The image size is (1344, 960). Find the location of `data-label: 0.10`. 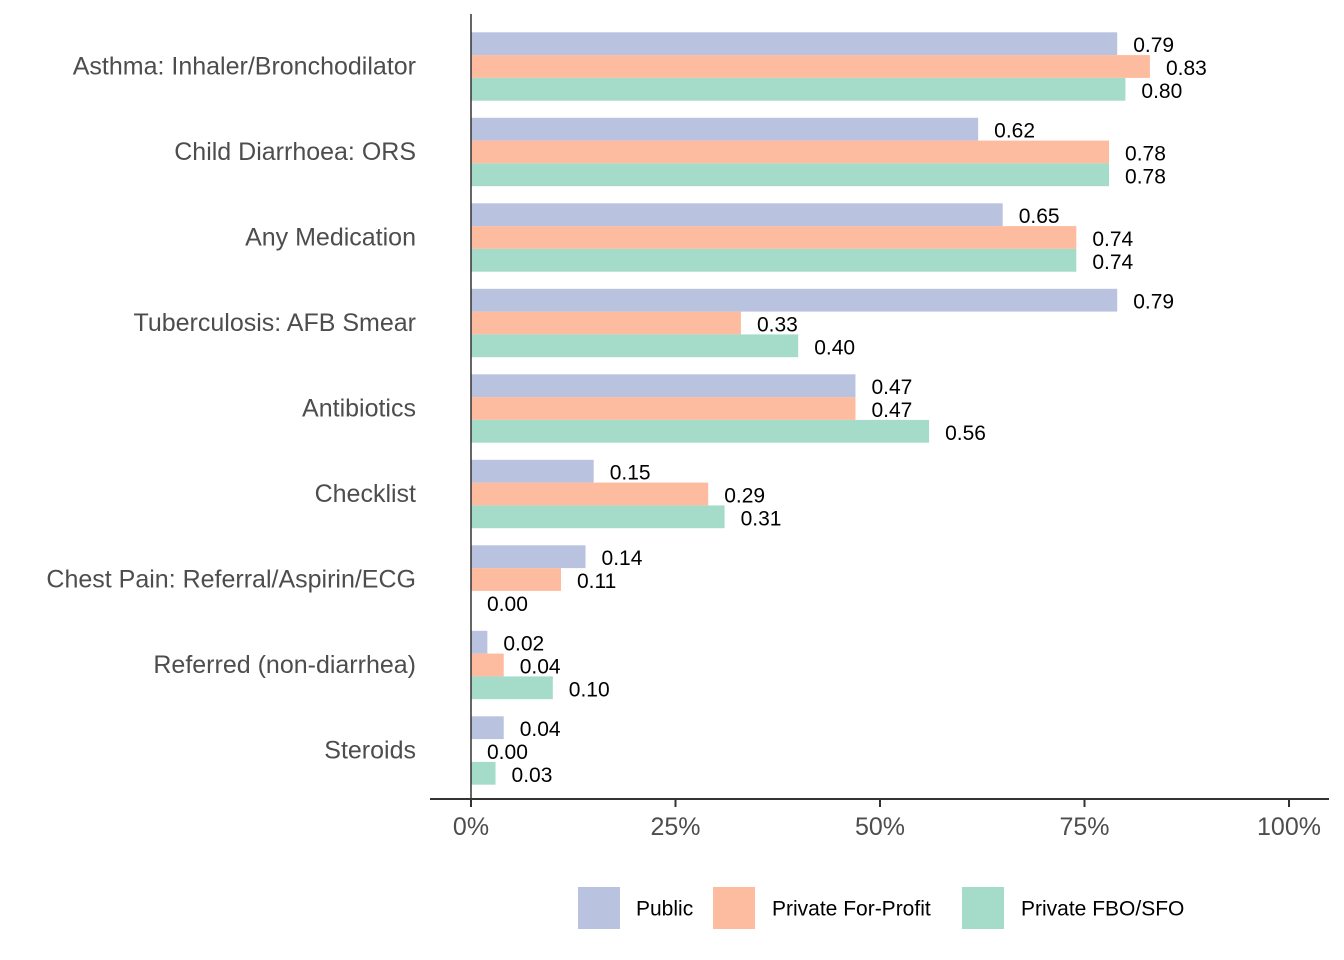

data-label: 0.10 is located at coordinates (589, 689).